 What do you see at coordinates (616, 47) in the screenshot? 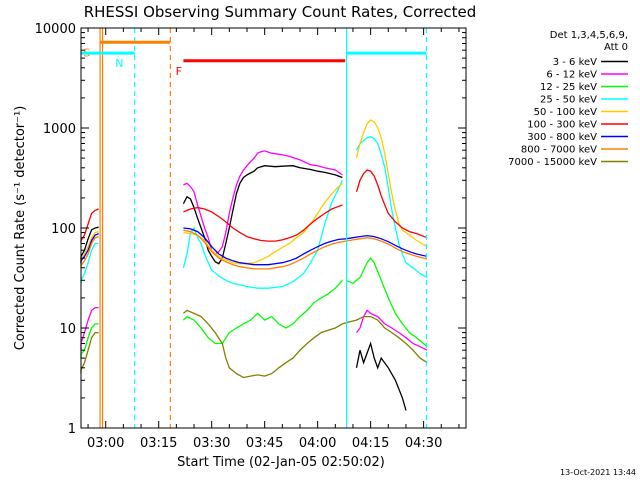
I see `legend-header-1: Att 0` at bounding box center [616, 47].